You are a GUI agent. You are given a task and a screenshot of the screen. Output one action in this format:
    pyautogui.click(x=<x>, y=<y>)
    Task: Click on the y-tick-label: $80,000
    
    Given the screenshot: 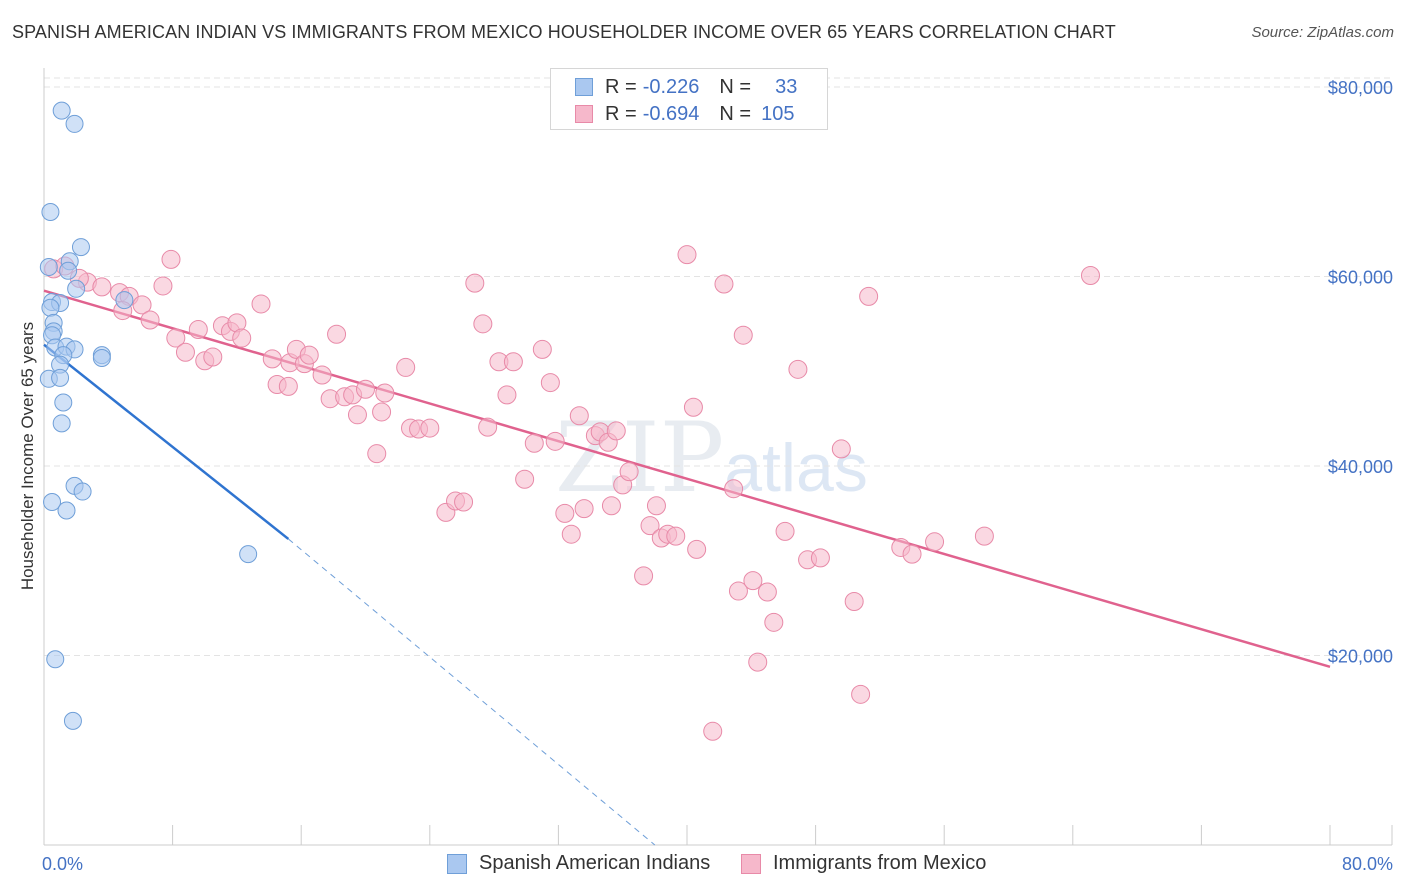 What is the action you would take?
    pyautogui.click(x=1360, y=88)
    